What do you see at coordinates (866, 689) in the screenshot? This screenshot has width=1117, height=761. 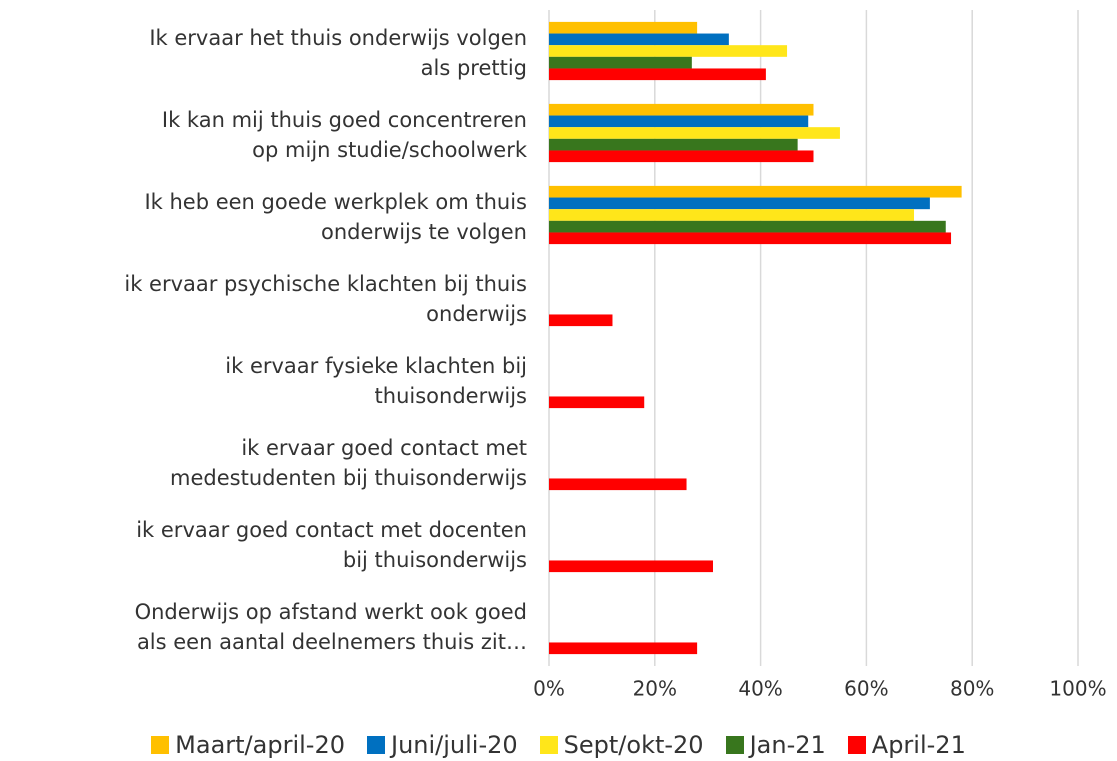 I see `x-tick-label: 60%` at bounding box center [866, 689].